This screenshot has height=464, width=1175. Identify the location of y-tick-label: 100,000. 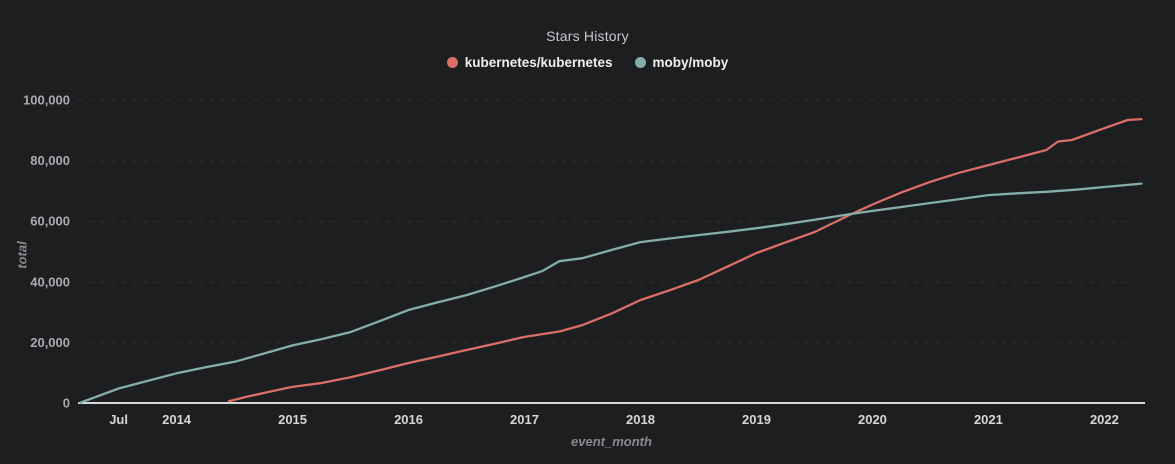
(46, 100).